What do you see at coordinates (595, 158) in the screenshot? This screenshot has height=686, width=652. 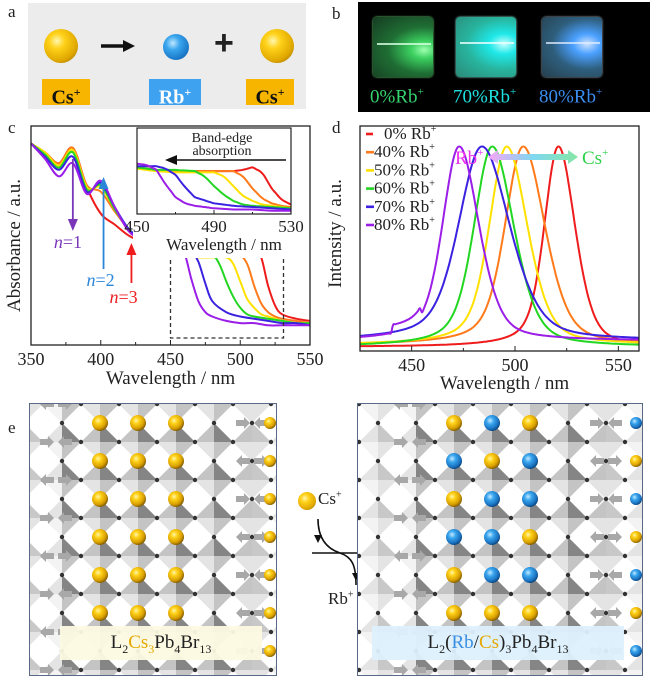 I see `cs-label: Cs+` at bounding box center [595, 158].